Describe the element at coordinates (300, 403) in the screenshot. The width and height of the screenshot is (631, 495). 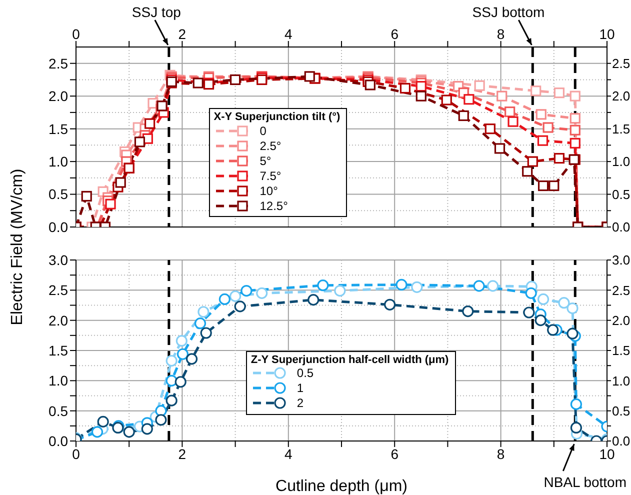
I see `legend-label: 2` at that location.